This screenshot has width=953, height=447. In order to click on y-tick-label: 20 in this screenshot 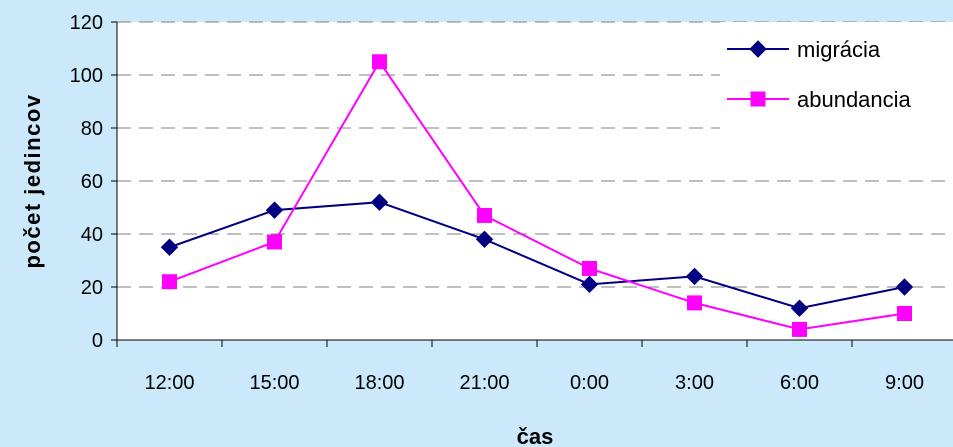, I will do `click(92, 288)`.